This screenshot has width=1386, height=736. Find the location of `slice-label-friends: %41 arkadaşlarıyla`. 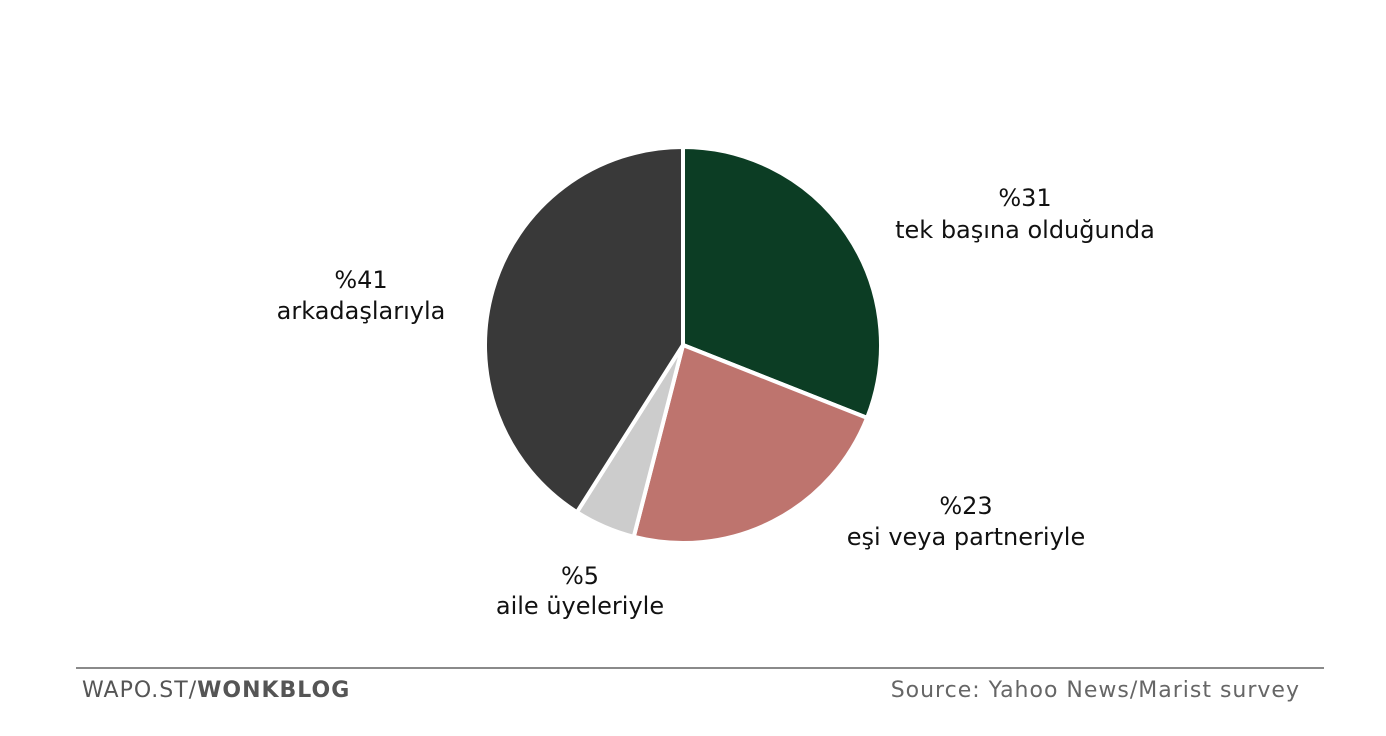

slice-label-friends: %41 arkadaşlarıyla is located at coordinates (361, 295).